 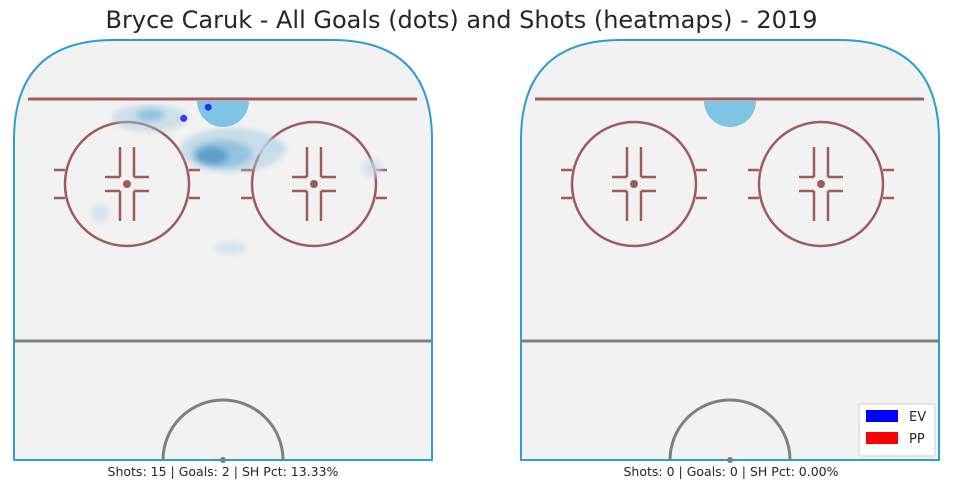 What do you see at coordinates (731, 471) in the screenshot?
I see `caption-right: Shots: 0 | Goals: 0 | SH Pct: 0.00%` at bounding box center [731, 471].